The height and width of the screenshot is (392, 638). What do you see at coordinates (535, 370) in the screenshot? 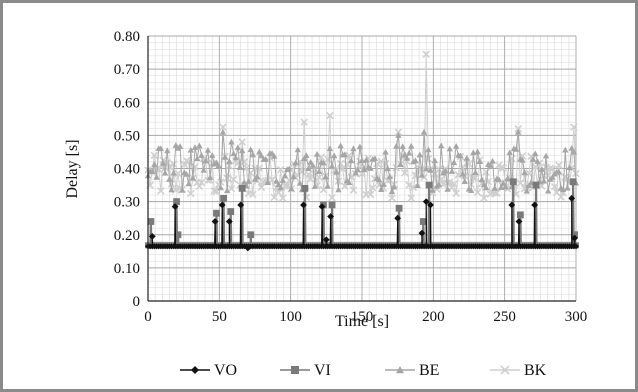
I see `legend-label: BK` at bounding box center [535, 370].